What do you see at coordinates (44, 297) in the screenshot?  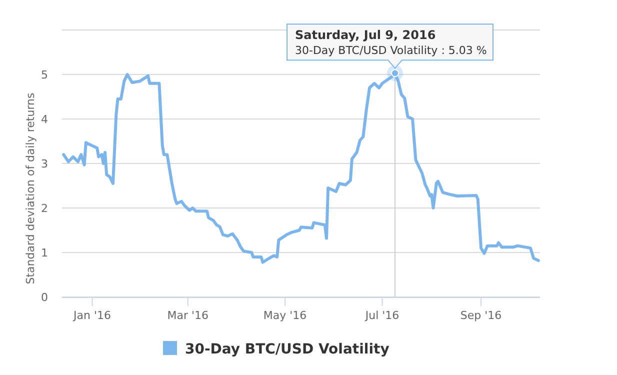 I see `y-tick-label: 0` at bounding box center [44, 297].